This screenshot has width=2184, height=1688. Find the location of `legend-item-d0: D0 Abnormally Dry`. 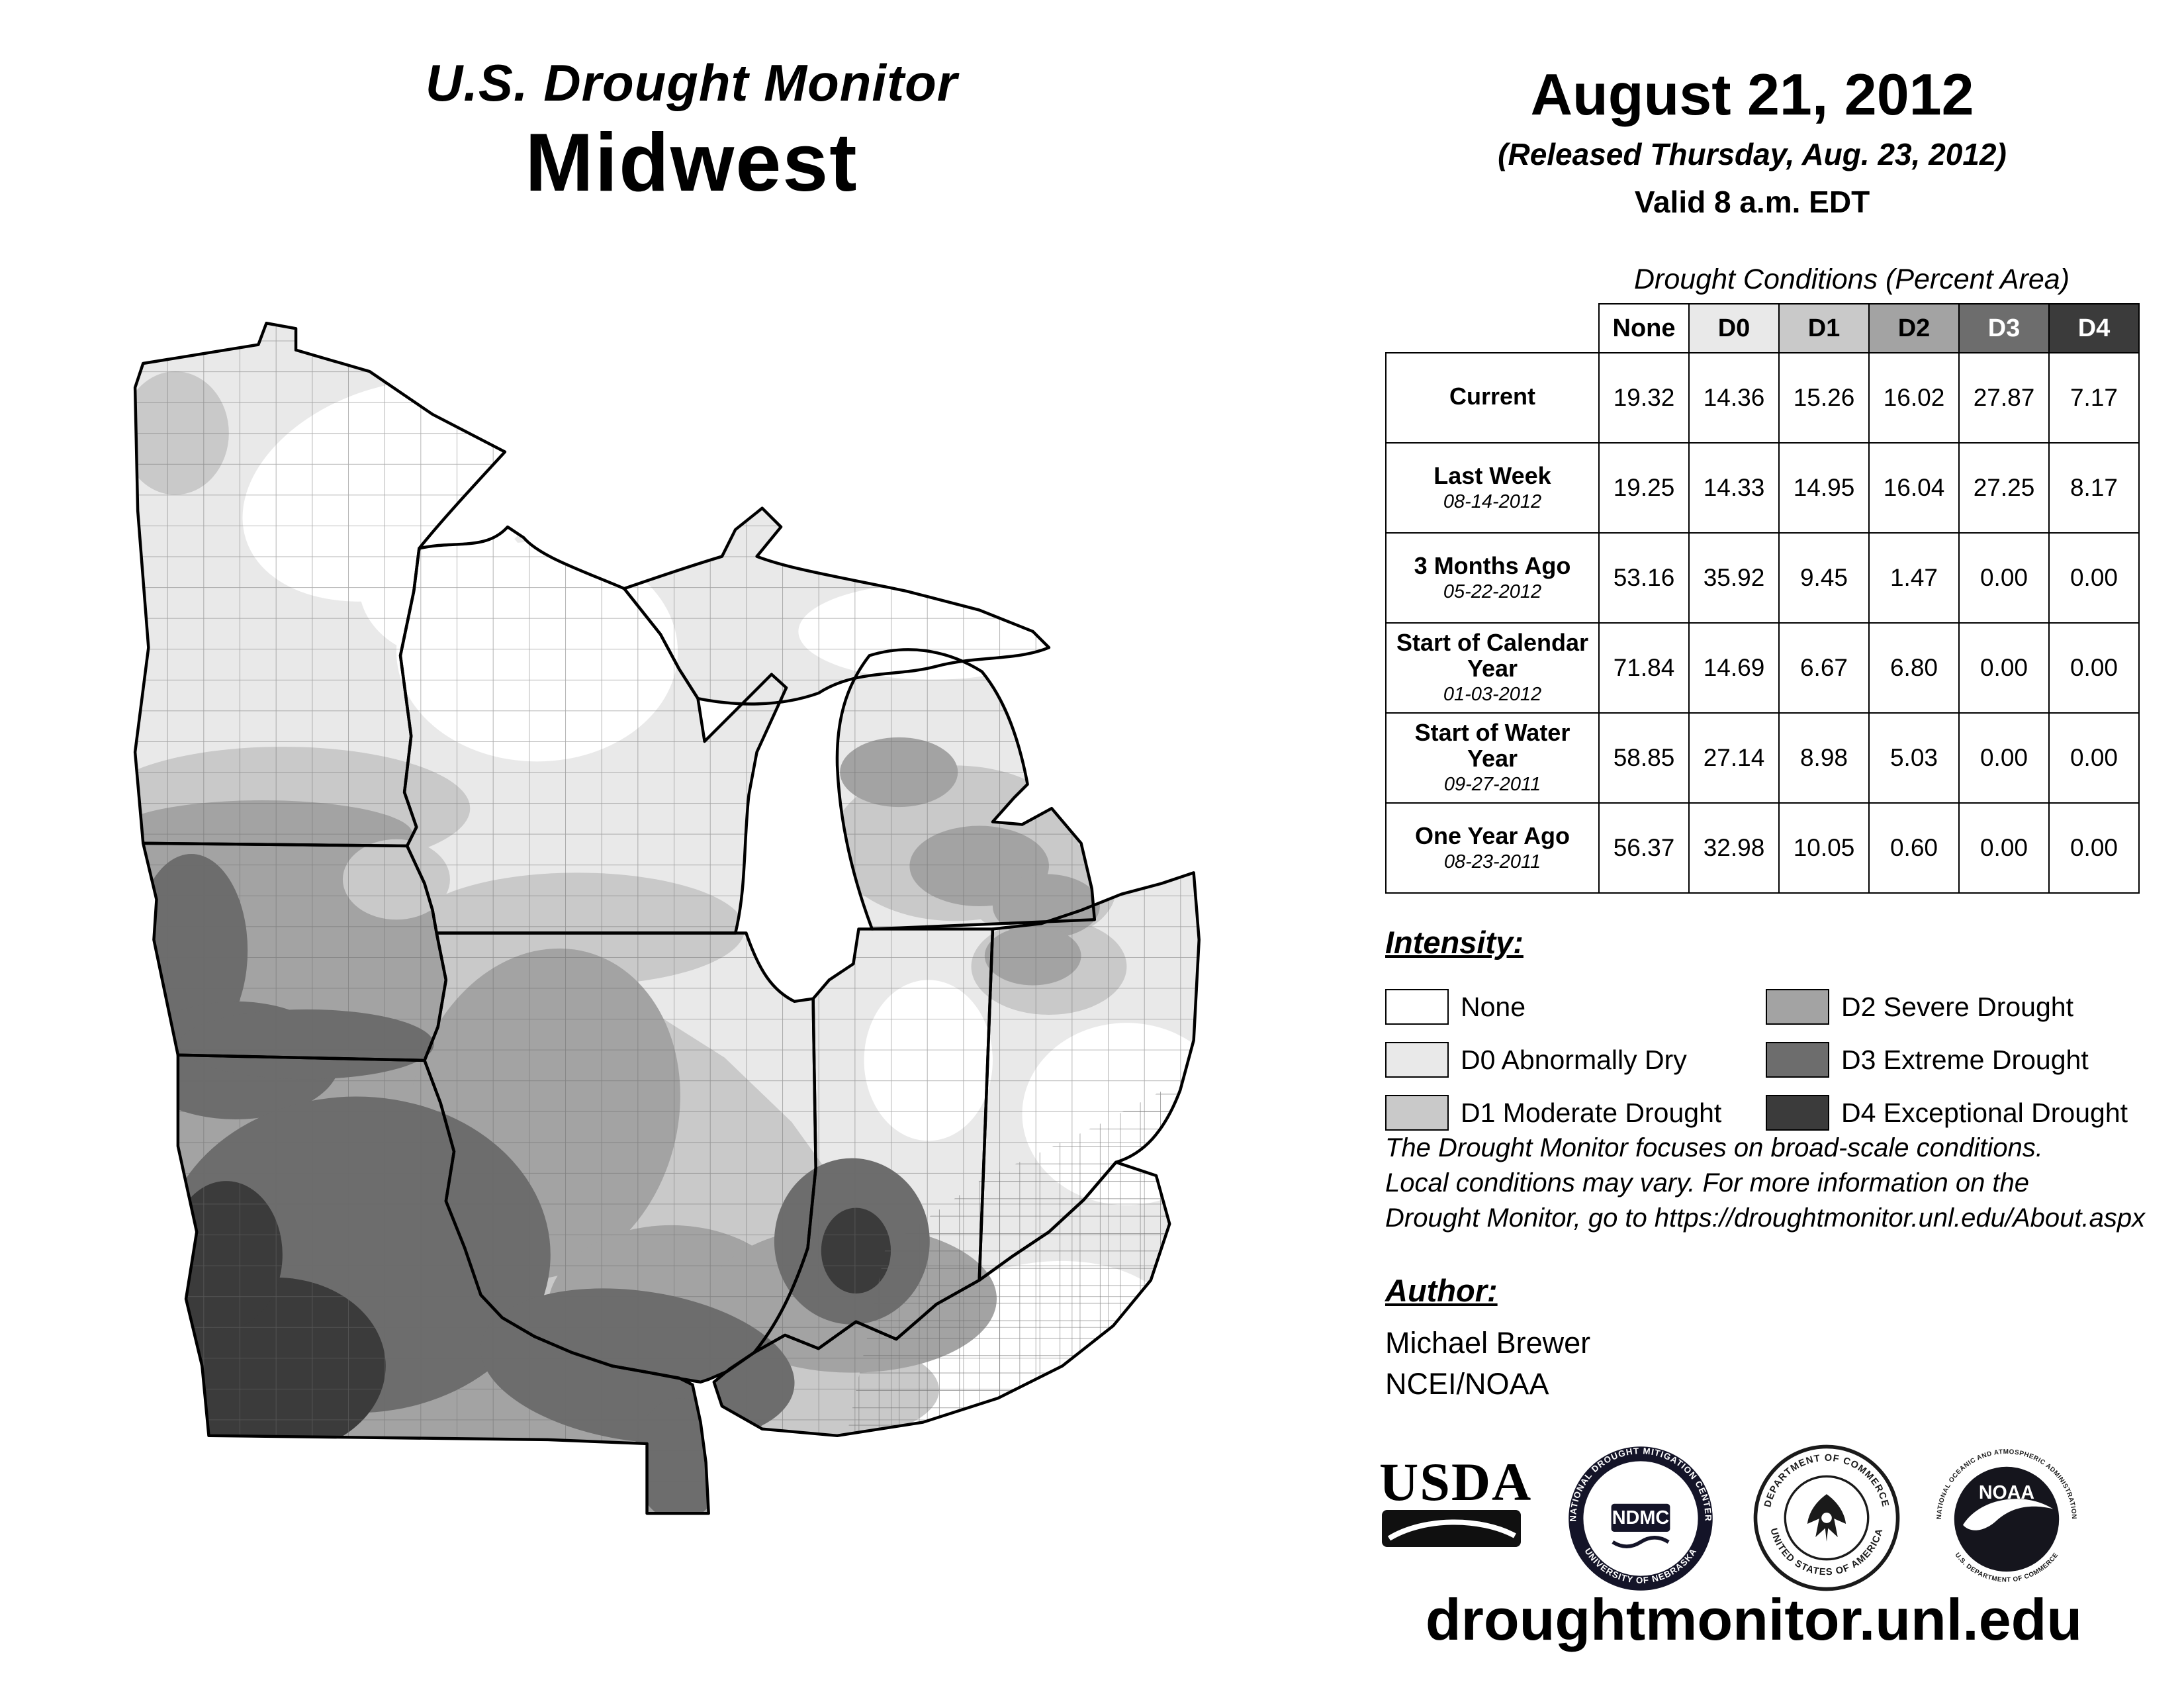

legend-item-d0: D0 Abnormally Dry is located at coordinates (1575, 1060).